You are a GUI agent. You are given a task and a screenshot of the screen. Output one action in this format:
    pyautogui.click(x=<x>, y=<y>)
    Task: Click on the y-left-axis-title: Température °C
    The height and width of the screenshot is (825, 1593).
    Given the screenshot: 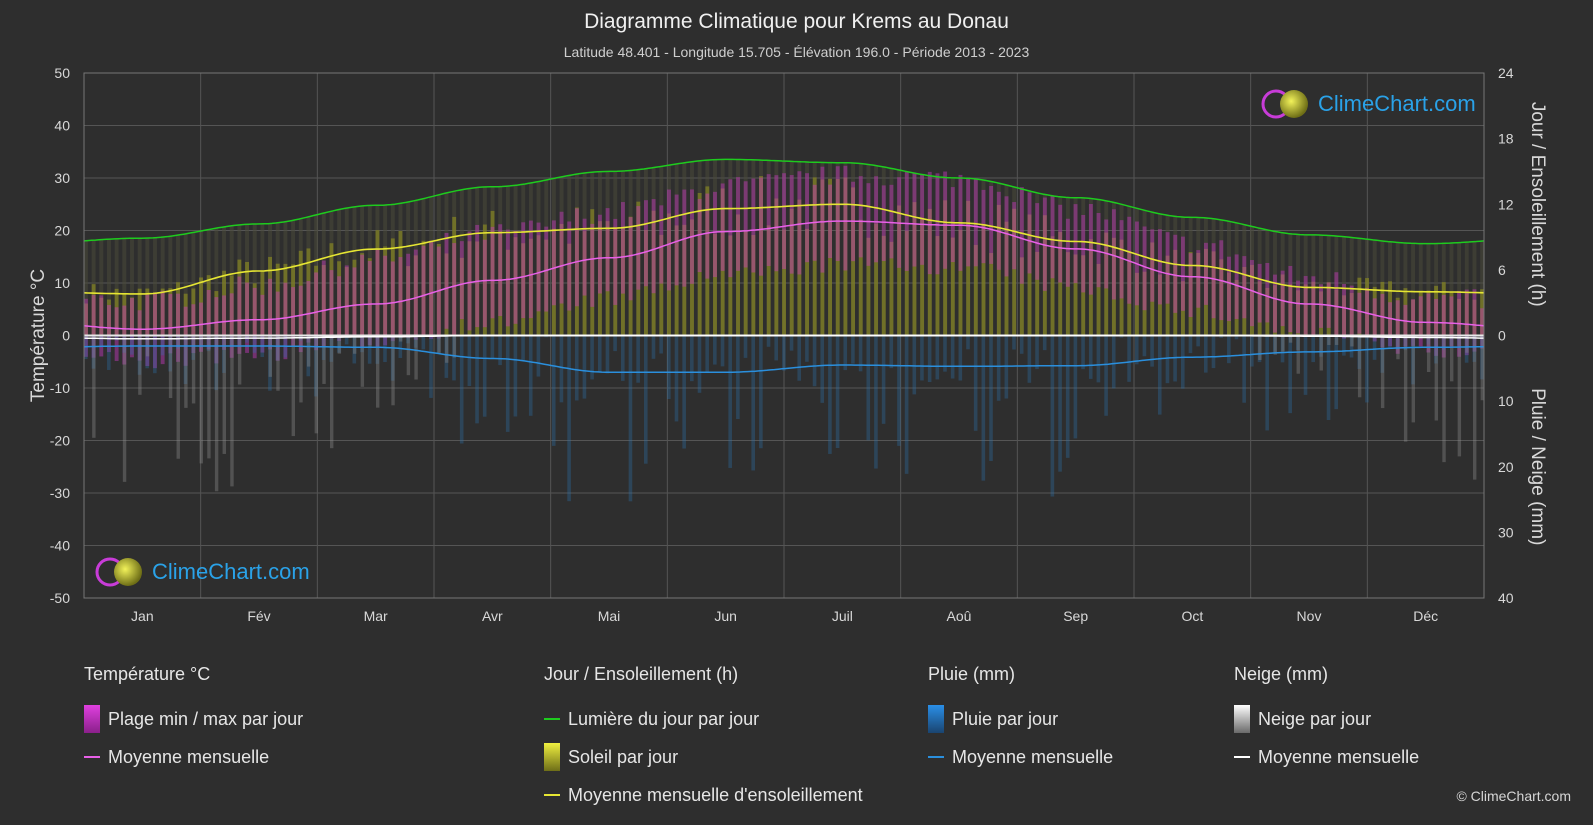 What is the action you would take?
    pyautogui.click(x=38, y=335)
    